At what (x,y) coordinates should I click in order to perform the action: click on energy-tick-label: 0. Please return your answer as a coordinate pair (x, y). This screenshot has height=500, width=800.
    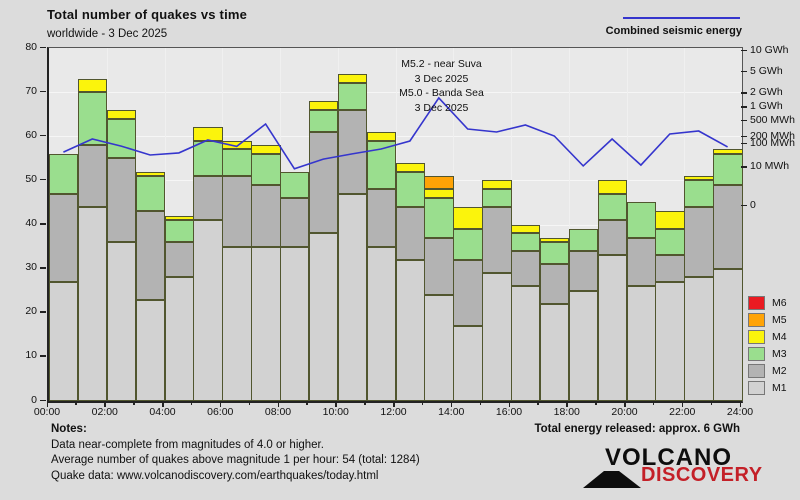
    Looking at the image, I should click on (753, 204).